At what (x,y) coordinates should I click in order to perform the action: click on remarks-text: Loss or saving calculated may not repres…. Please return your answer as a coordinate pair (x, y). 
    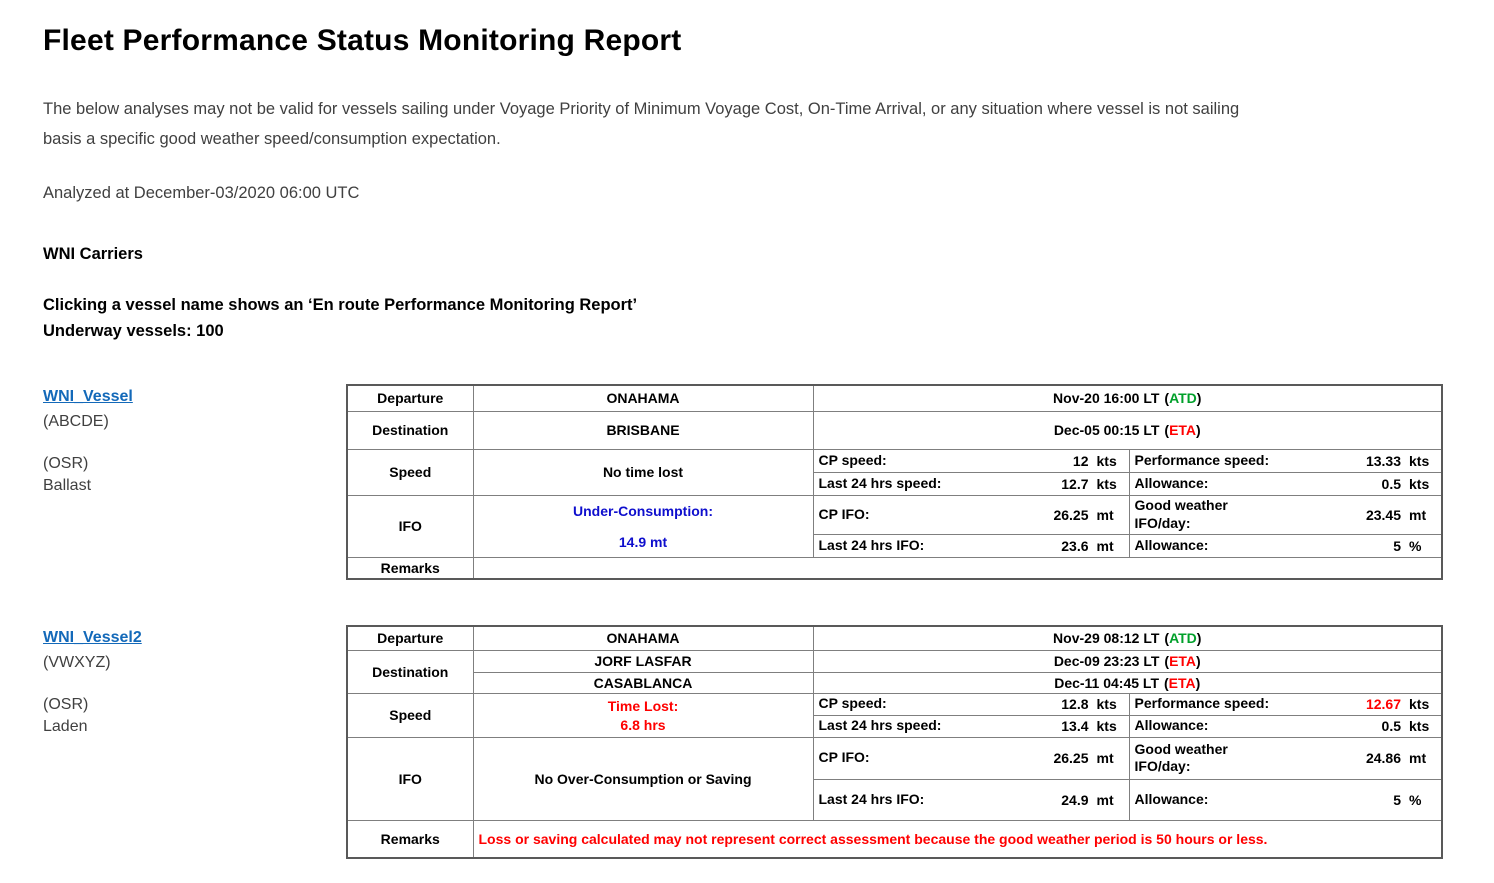
    Looking at the image, I should click on (957, 839).